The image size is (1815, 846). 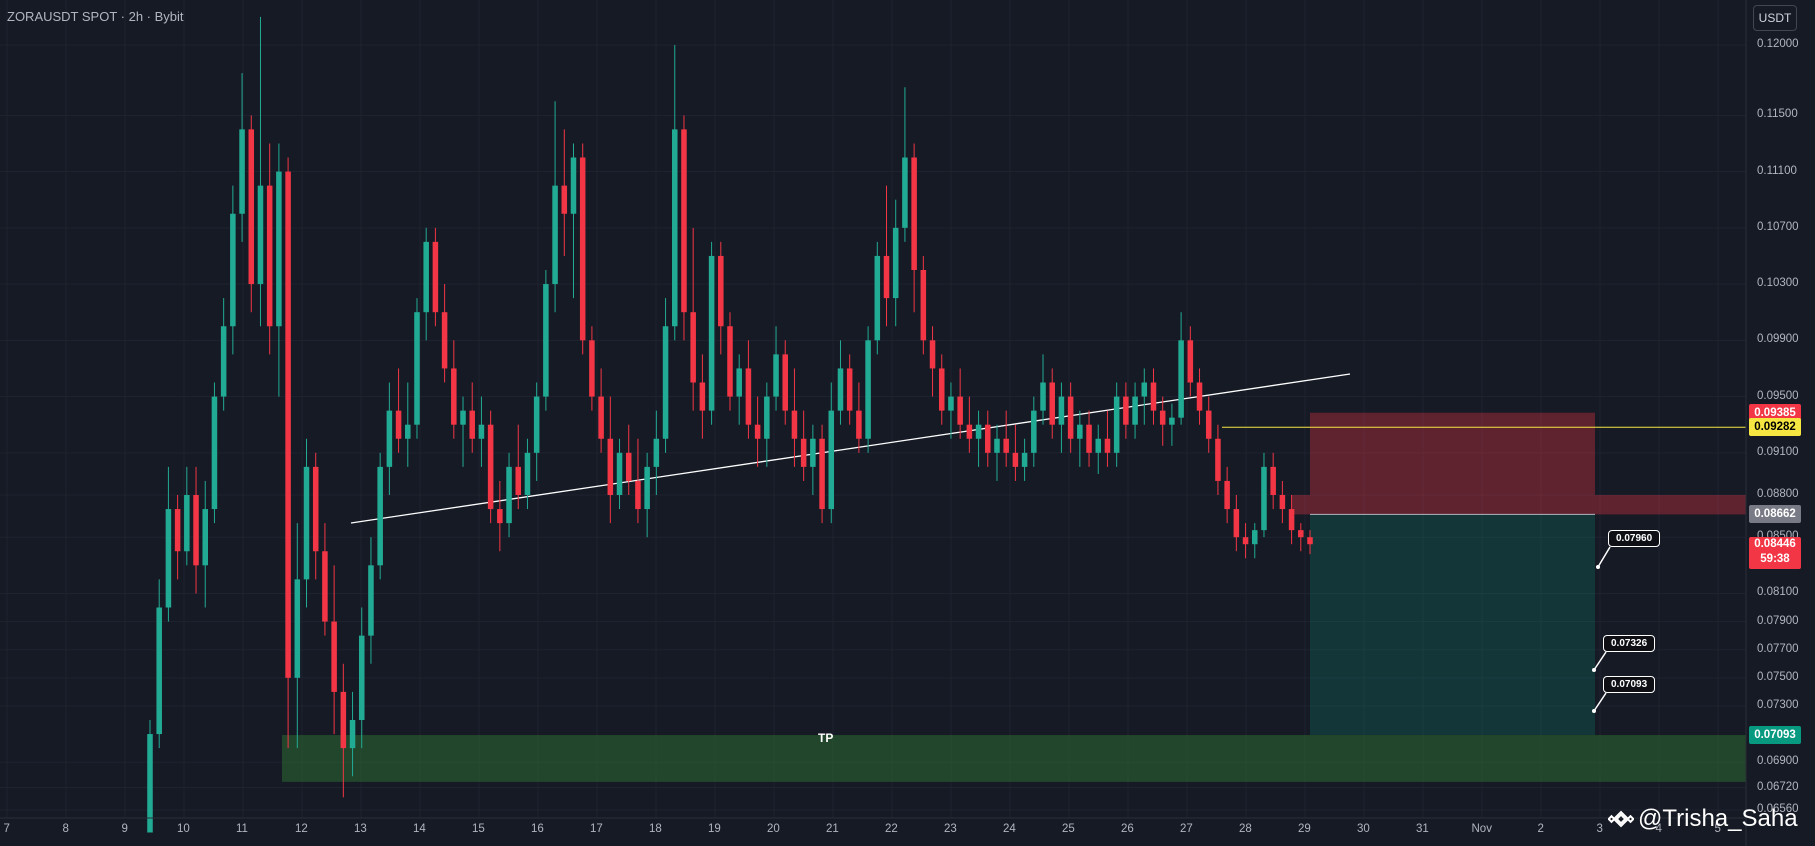 What do you see at coordinates (1634, 538) in the screenshot?
I see `price-callout: 0.07960` at bounding box center [1634, 538].